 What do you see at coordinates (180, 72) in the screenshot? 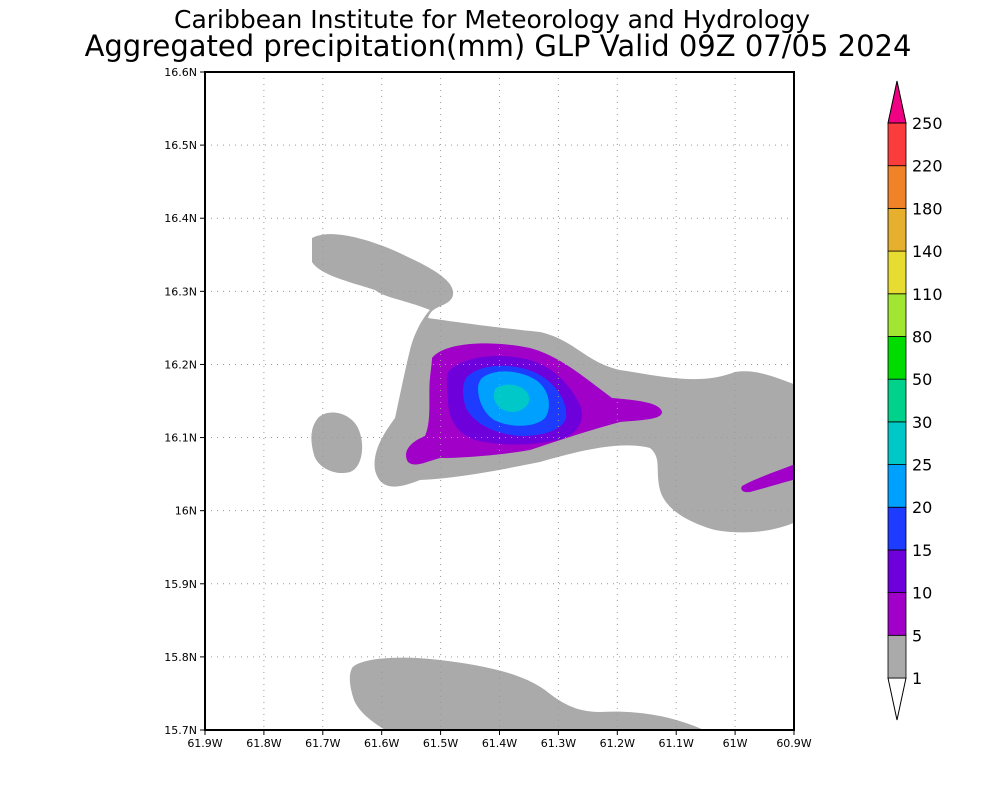
I see `lat-tick-label: 16.6N` at bounding box center [180, 72].